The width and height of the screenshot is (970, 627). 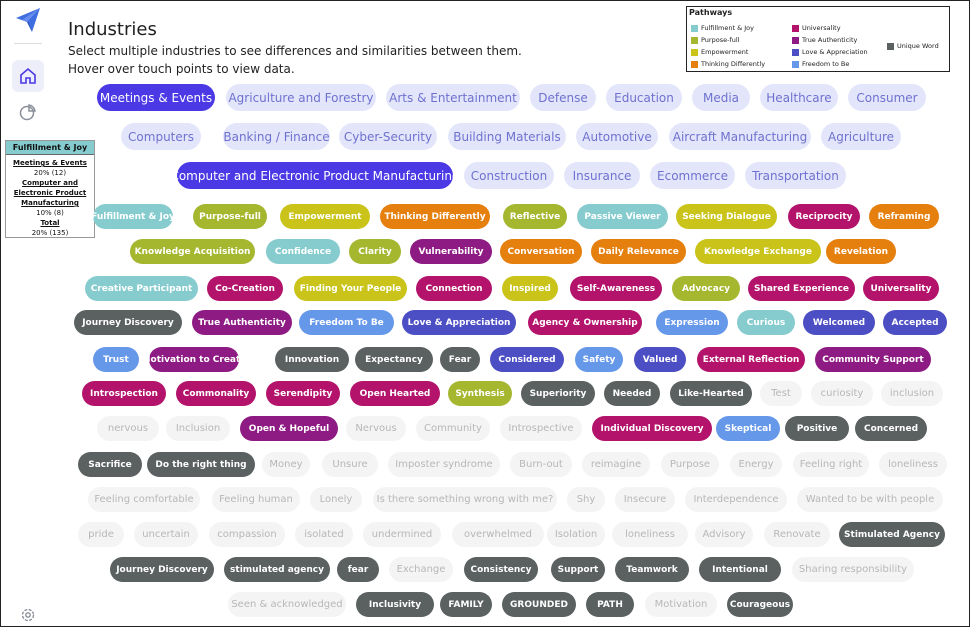 What do you see at coordinates (740, 136) in the screenshot?
I see `industry-chip: Aircraft Manufacturing` at bounding box center [740, 136].